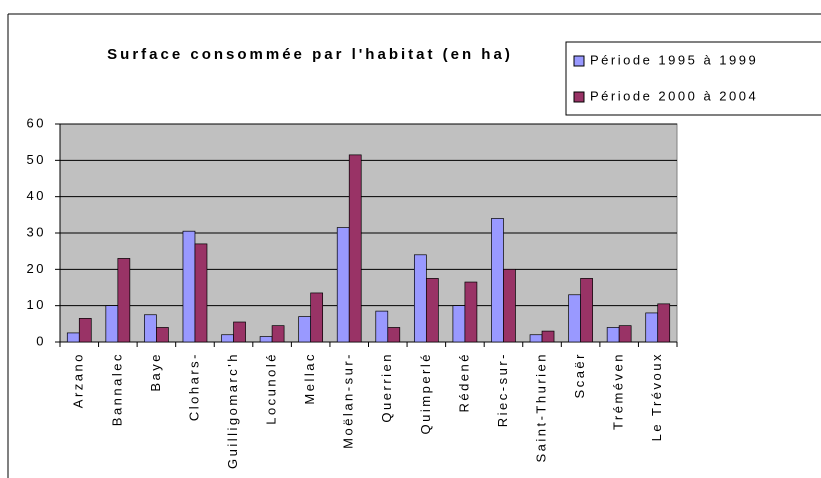  I want to click on x-tick-label: Rédené, so click(463, 382).